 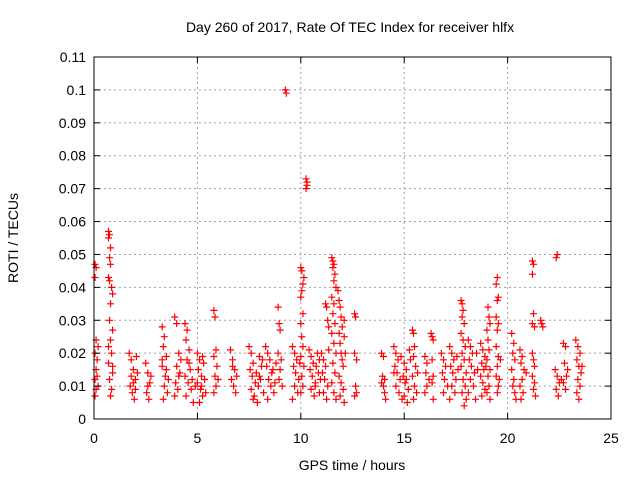 I want to click on x-tick-label: 0, so click(x=94, y=438).